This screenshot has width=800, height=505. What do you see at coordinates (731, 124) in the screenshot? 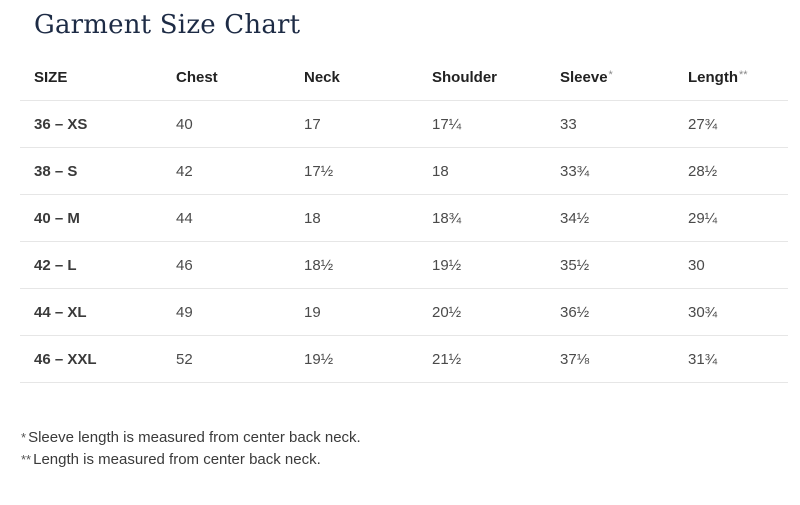
I see `cell-length: 27¾` at bounding box center [731, 124].